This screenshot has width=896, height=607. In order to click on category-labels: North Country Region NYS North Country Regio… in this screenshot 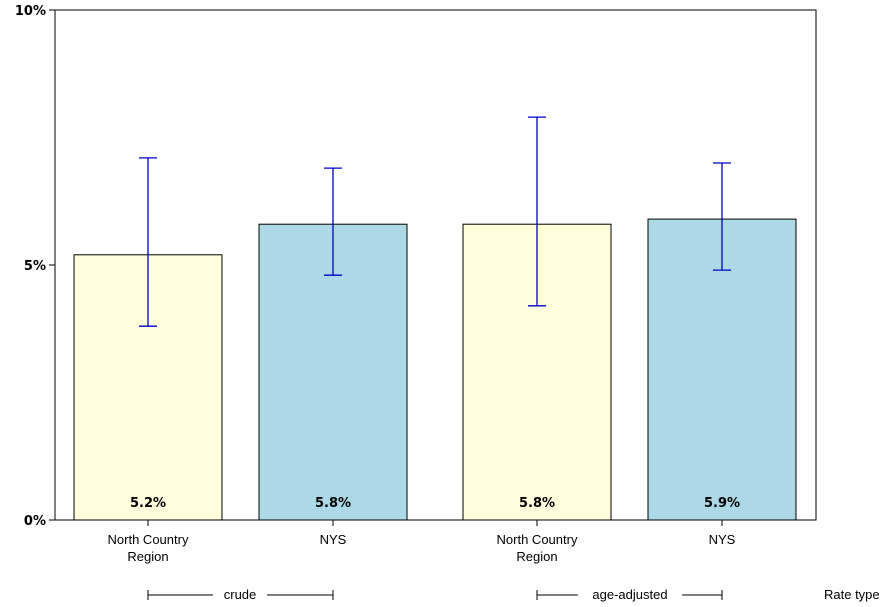, I will do `click(422, 542)`.